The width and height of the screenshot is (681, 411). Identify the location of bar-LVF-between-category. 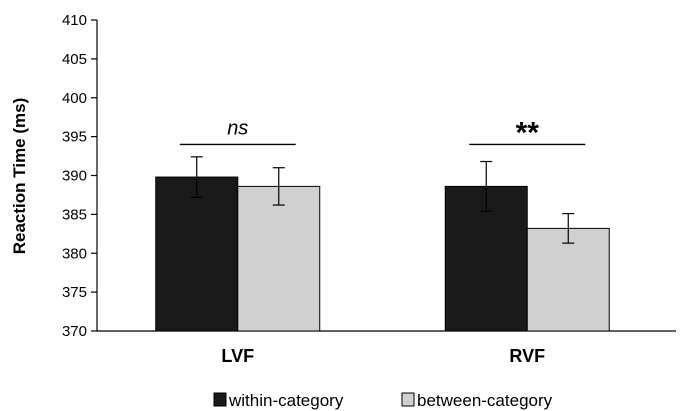
(279, 258).